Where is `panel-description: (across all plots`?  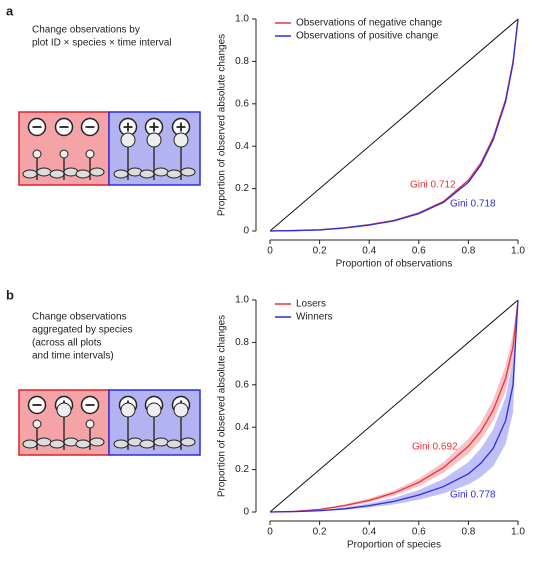
panel-description: (across all plots is located at coordinates (66, 343).